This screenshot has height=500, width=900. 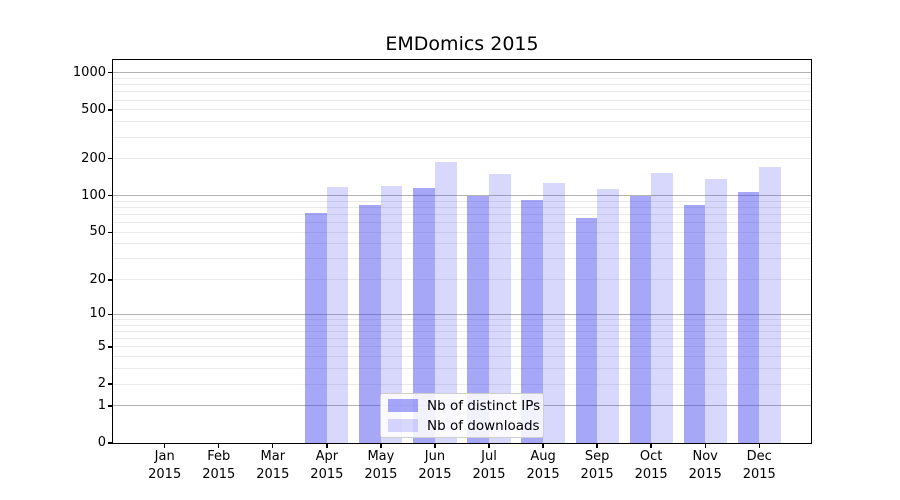 I want to click on x-tick-label: Dec 2015, so click(x=759, y=465).